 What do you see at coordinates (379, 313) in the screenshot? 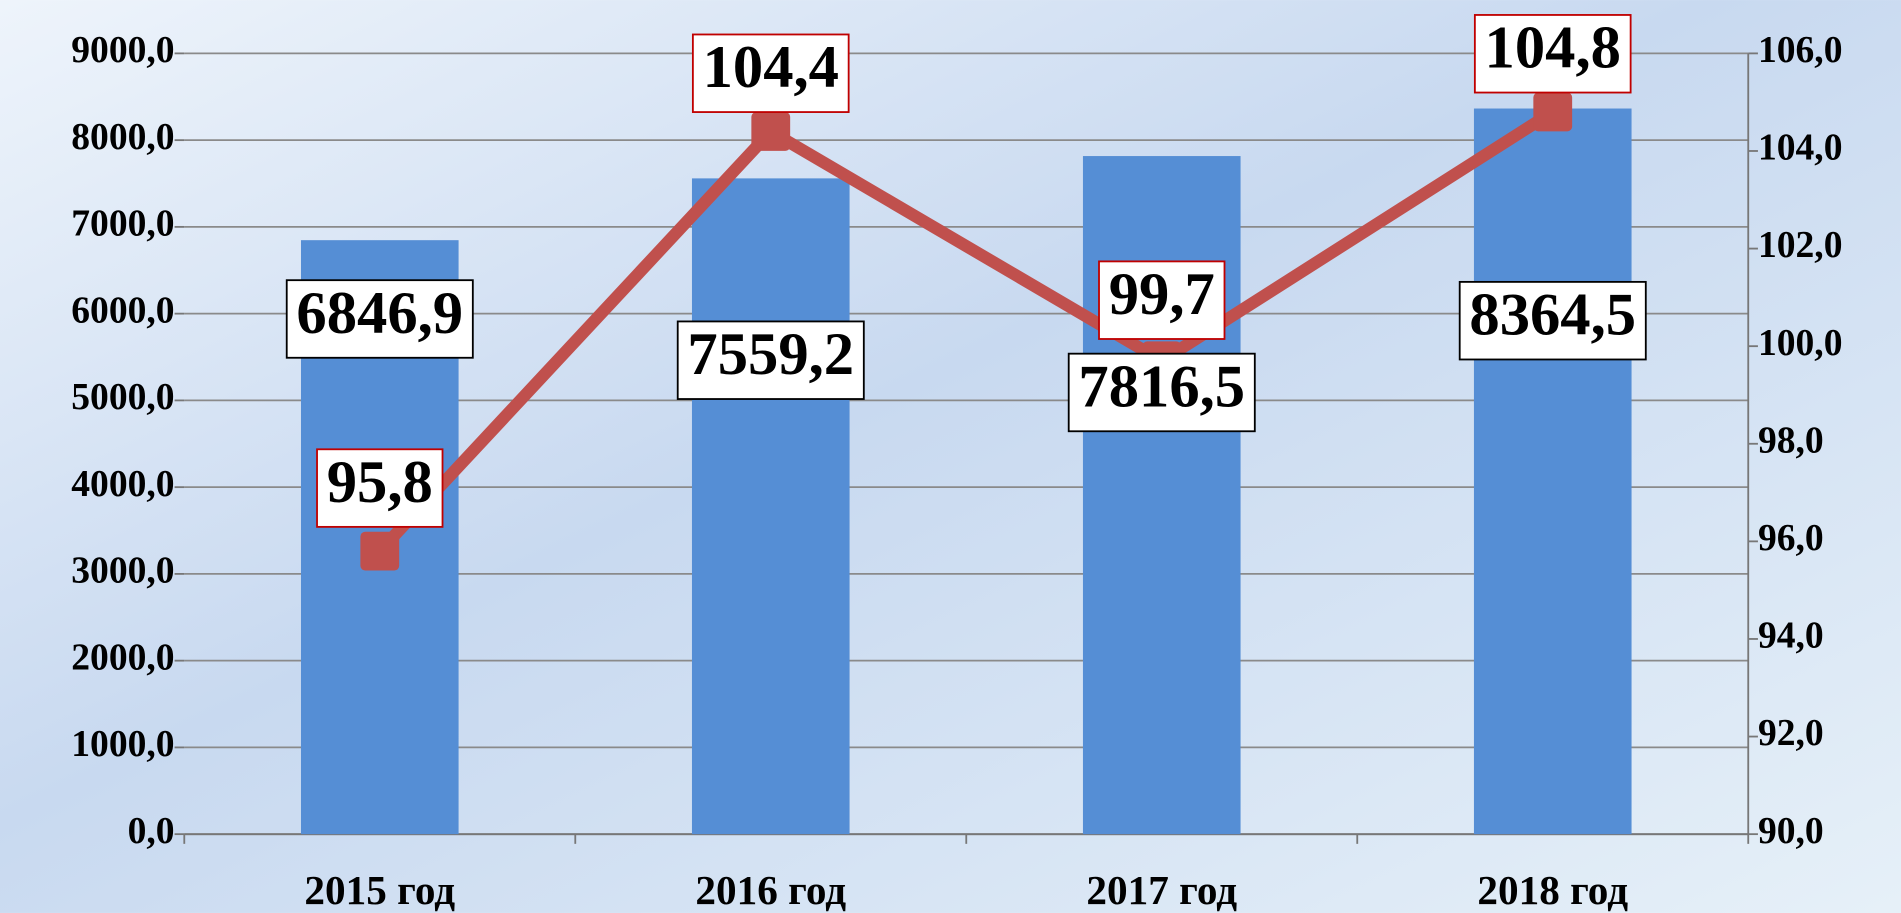
I see `data-label: 6846,9` at bounding box center [379, 313].